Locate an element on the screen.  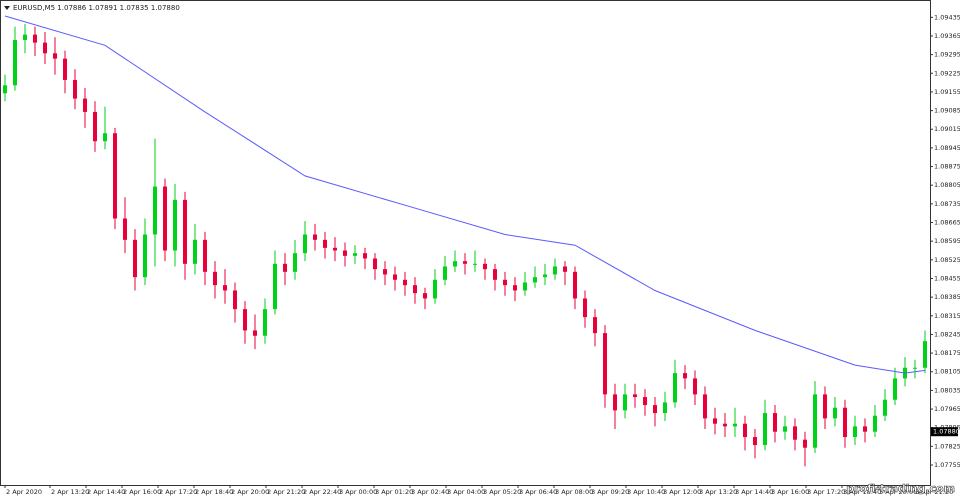
x-tick-label: 2 Apr 18:40 is located at coordinates (214, 492).